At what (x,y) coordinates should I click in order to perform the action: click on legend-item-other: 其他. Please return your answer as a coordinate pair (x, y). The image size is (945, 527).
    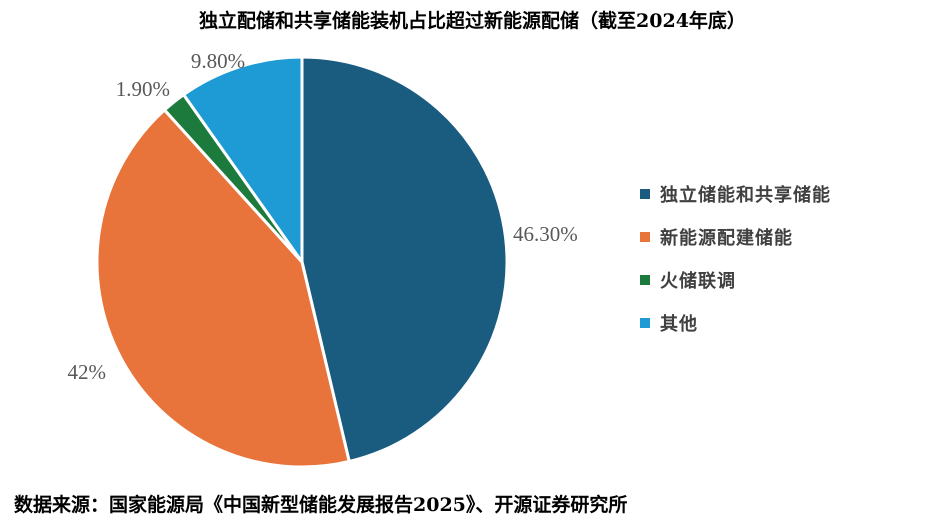
    Looking at the image, I should click on (735, 323).